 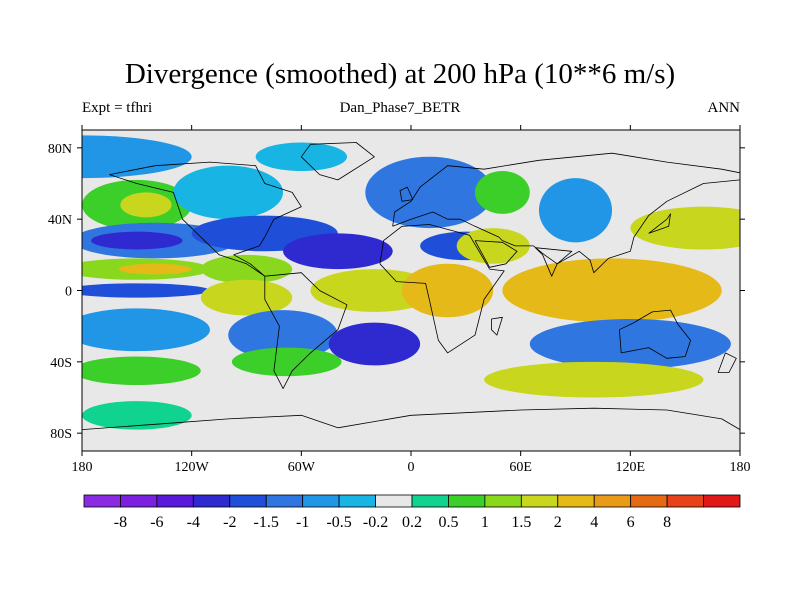 What do you see at coordinates (558, 522) in the screenshot?
I see `colorbar-label: 2` at bounding box center [558, 522].